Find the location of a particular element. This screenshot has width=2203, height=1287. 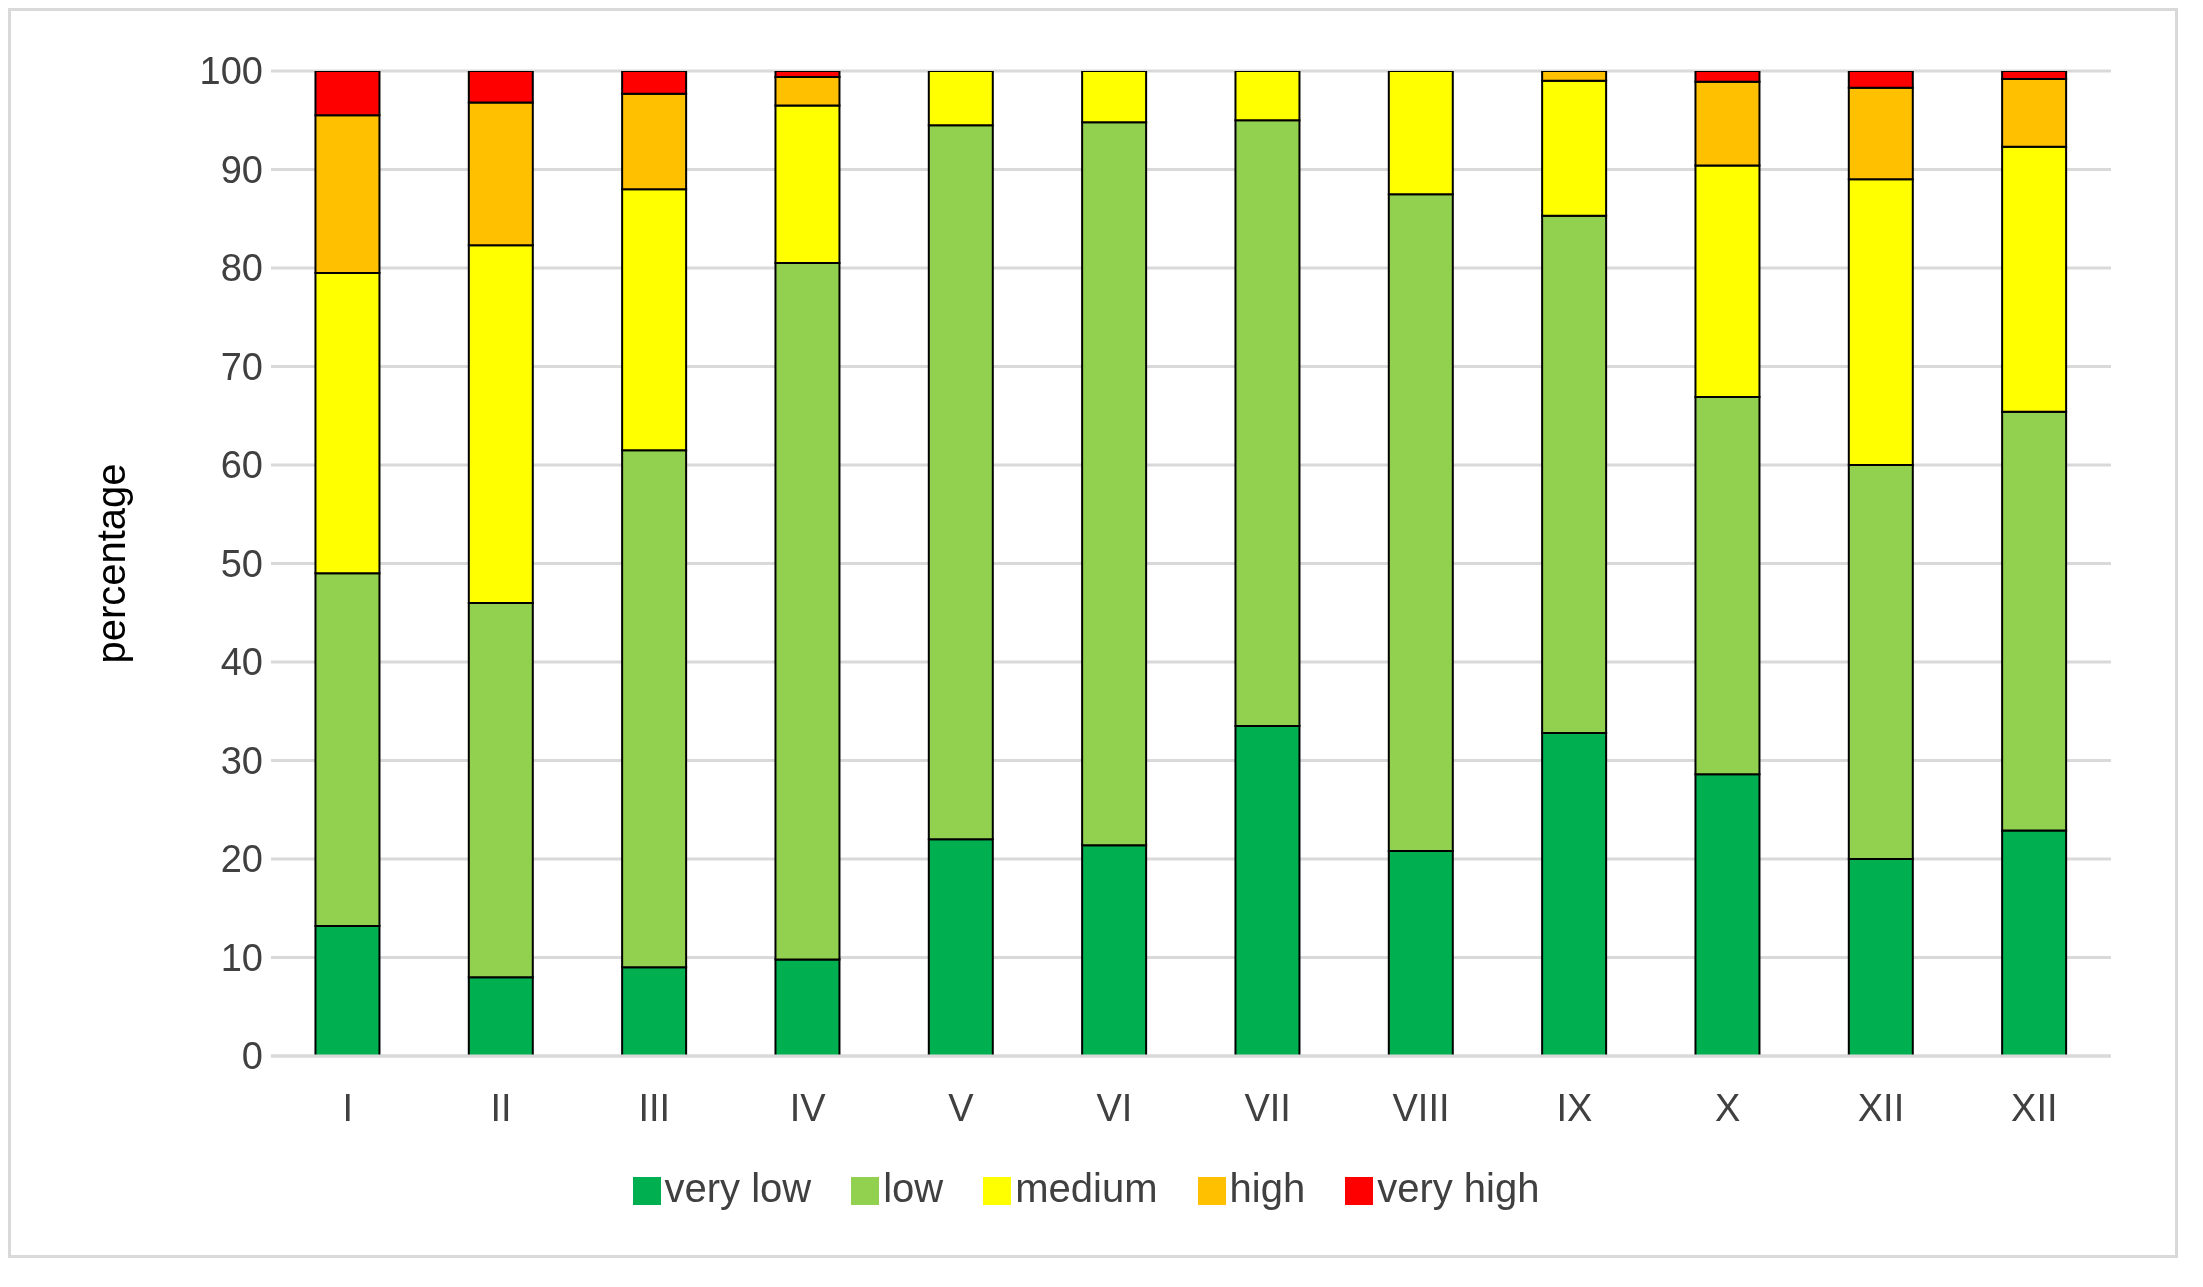

y-tick-label: 90 is located at coordinates (241, 169).